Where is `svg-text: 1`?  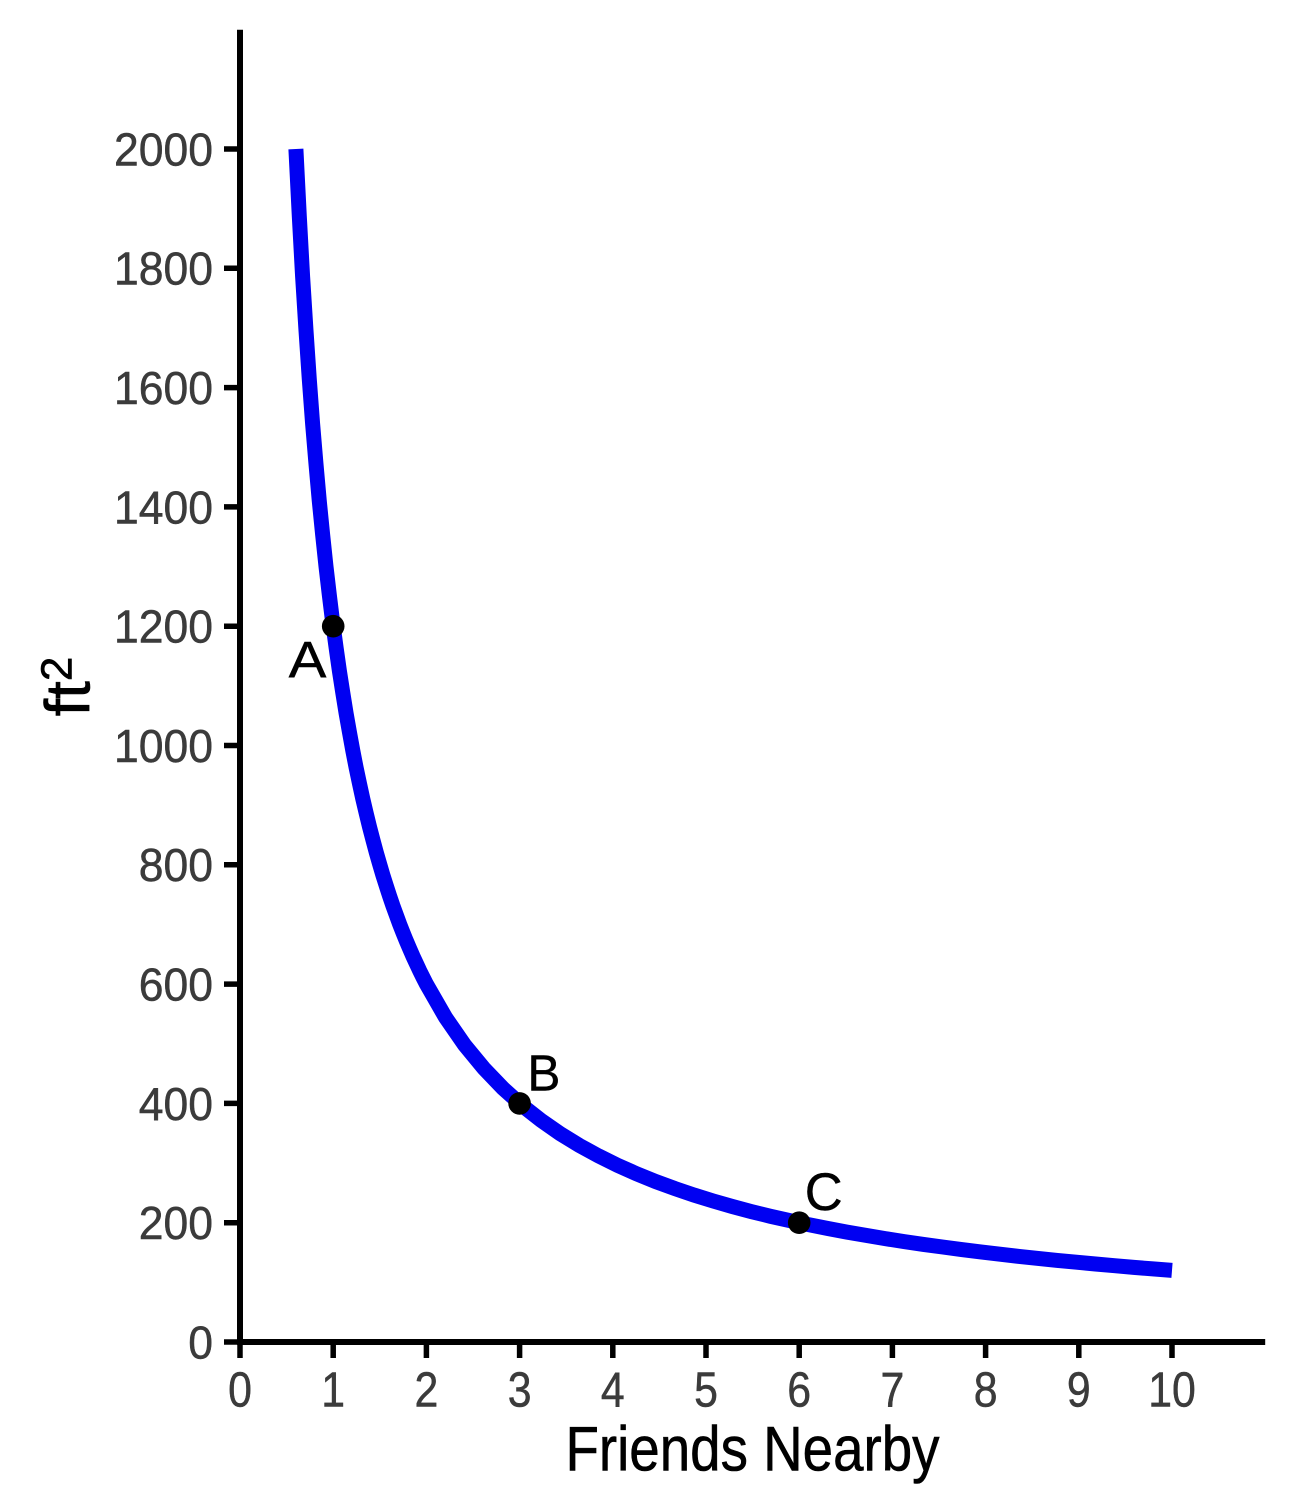 svg-text: 1 is located at coordinates (333, 1389).